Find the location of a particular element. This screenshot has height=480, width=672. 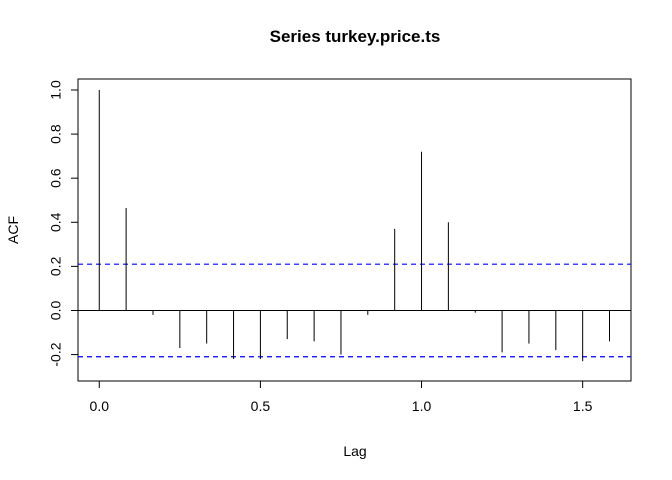

y-tick-label: -0.2 is located at coordinates (56, 354).